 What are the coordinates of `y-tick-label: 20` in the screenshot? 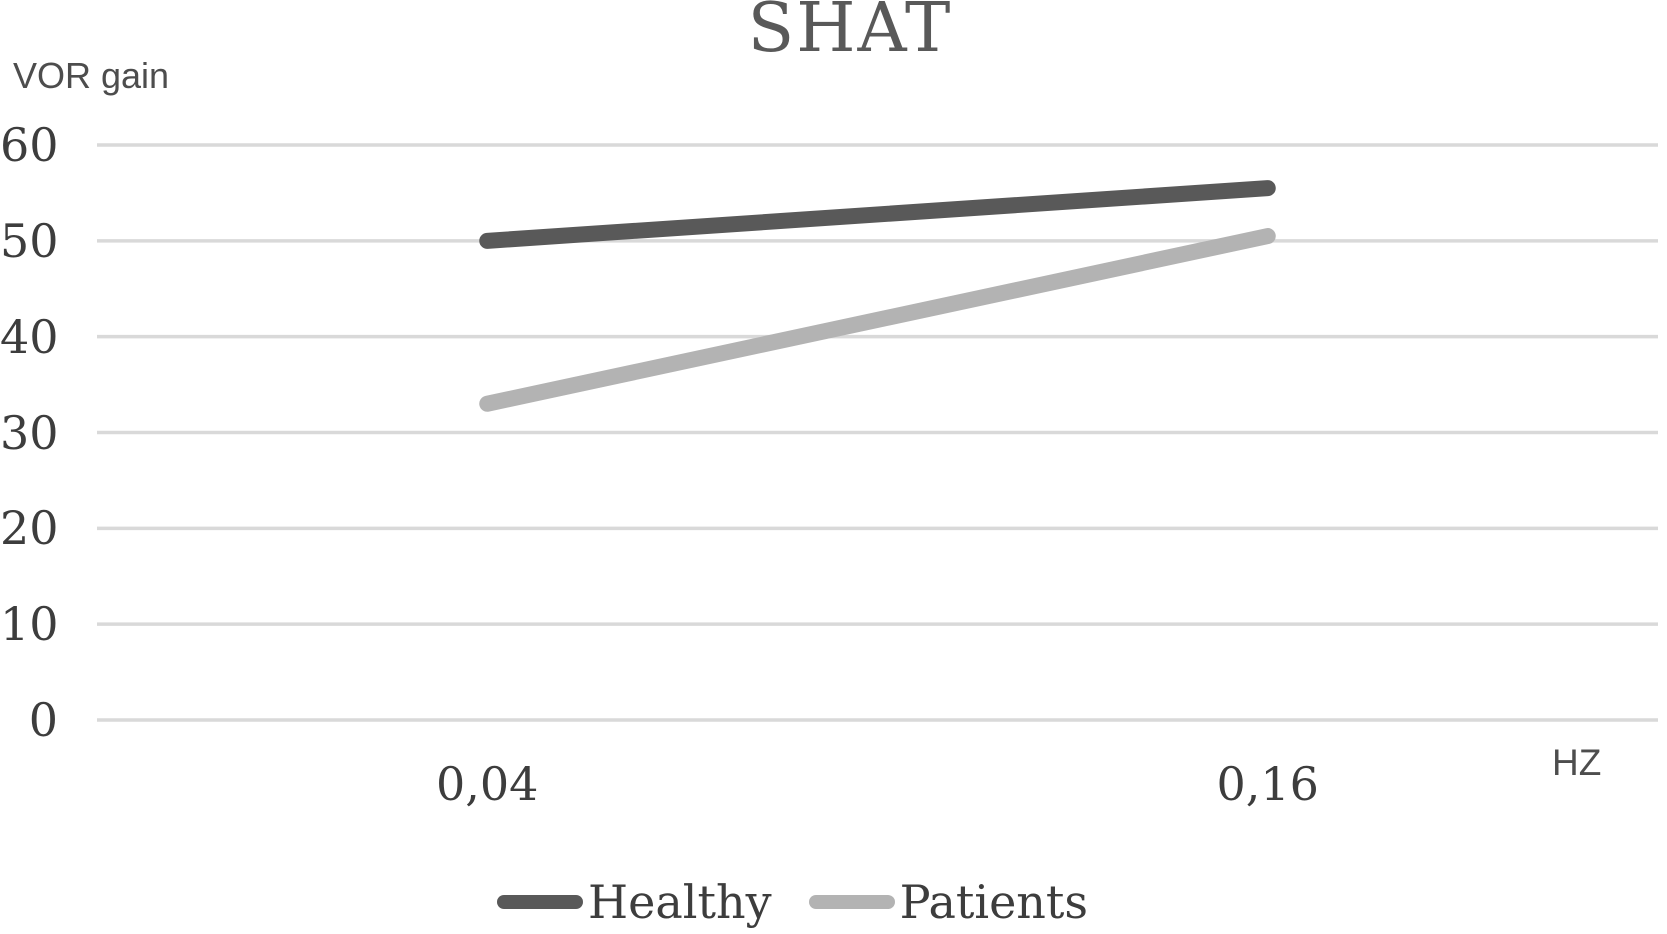 It's located at (29, 528).